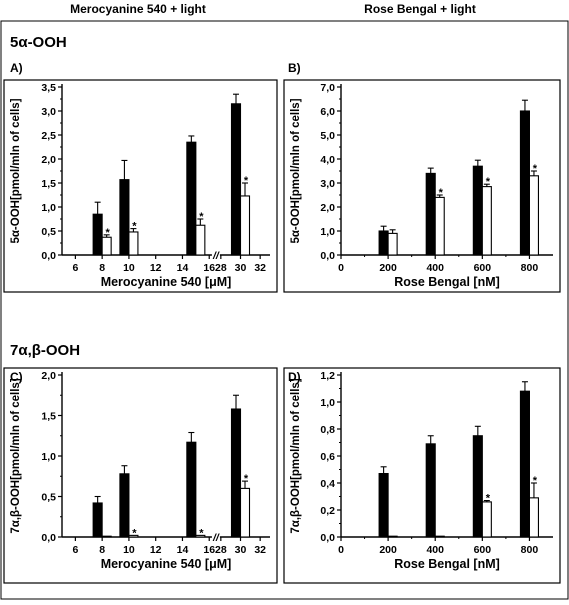 The width and height of the screenshot is (569, 605). Describe the element at coordinates (327, 511) in the screenshot. I see `panel-d-y-tick-label: 0,2` at that location.